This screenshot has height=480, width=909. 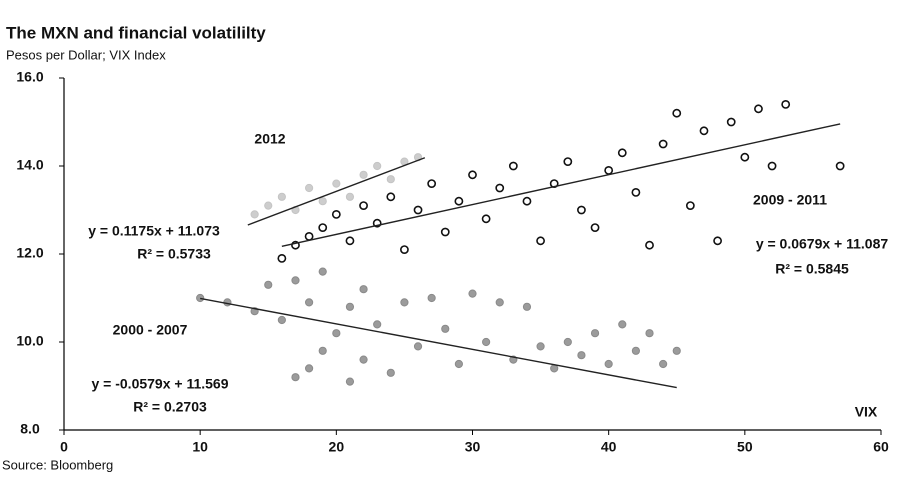 I want to click on x-axis-label: VIX, so click(x=866, y=412).